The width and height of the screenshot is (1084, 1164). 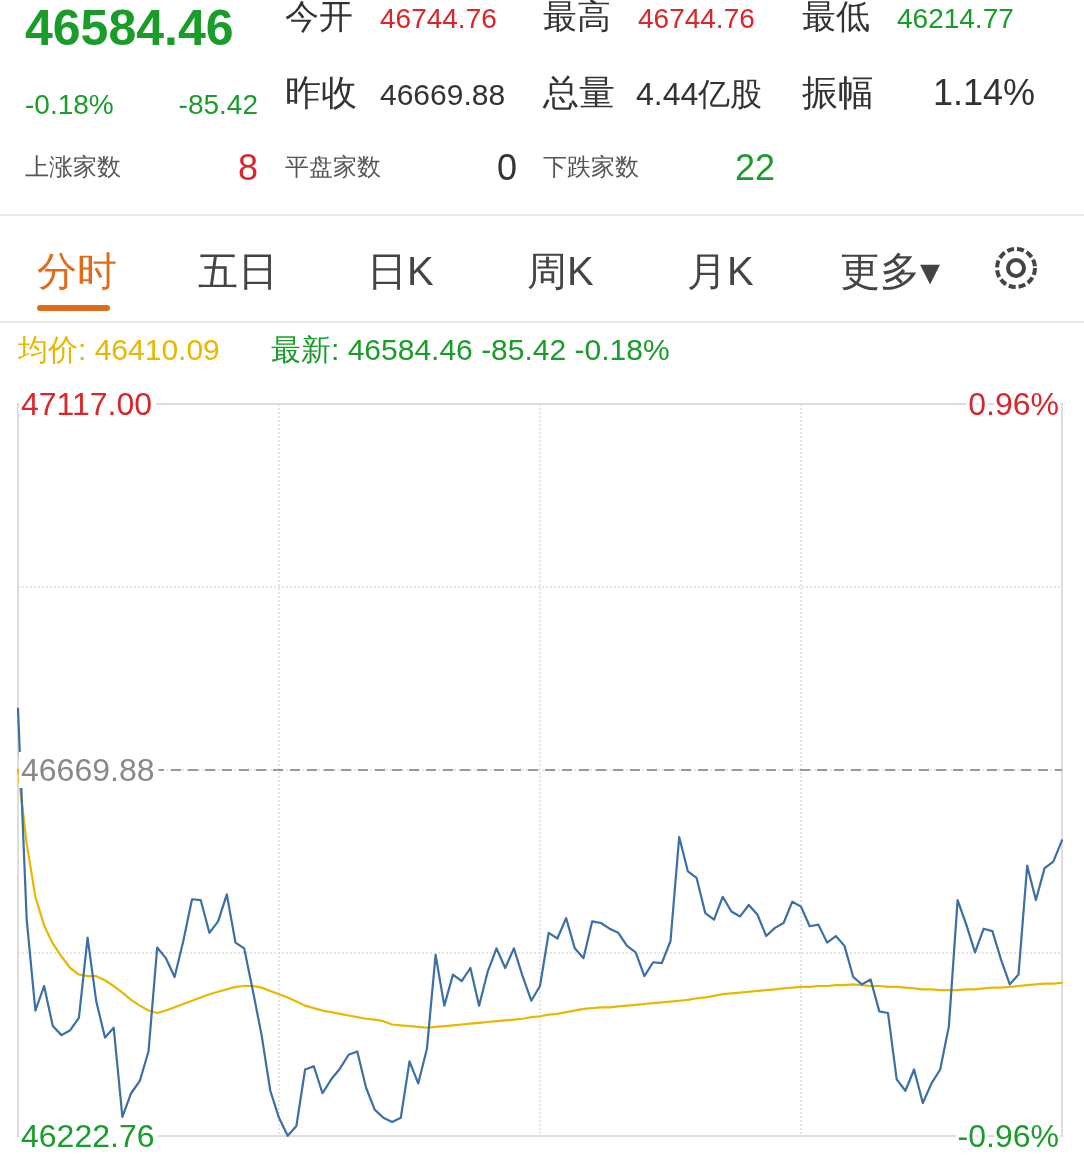 What do you see at coordinates (88, 1136) in the screenshot?
I see `y-tick-label: 46222.76` at bounding box center [88, 1136].